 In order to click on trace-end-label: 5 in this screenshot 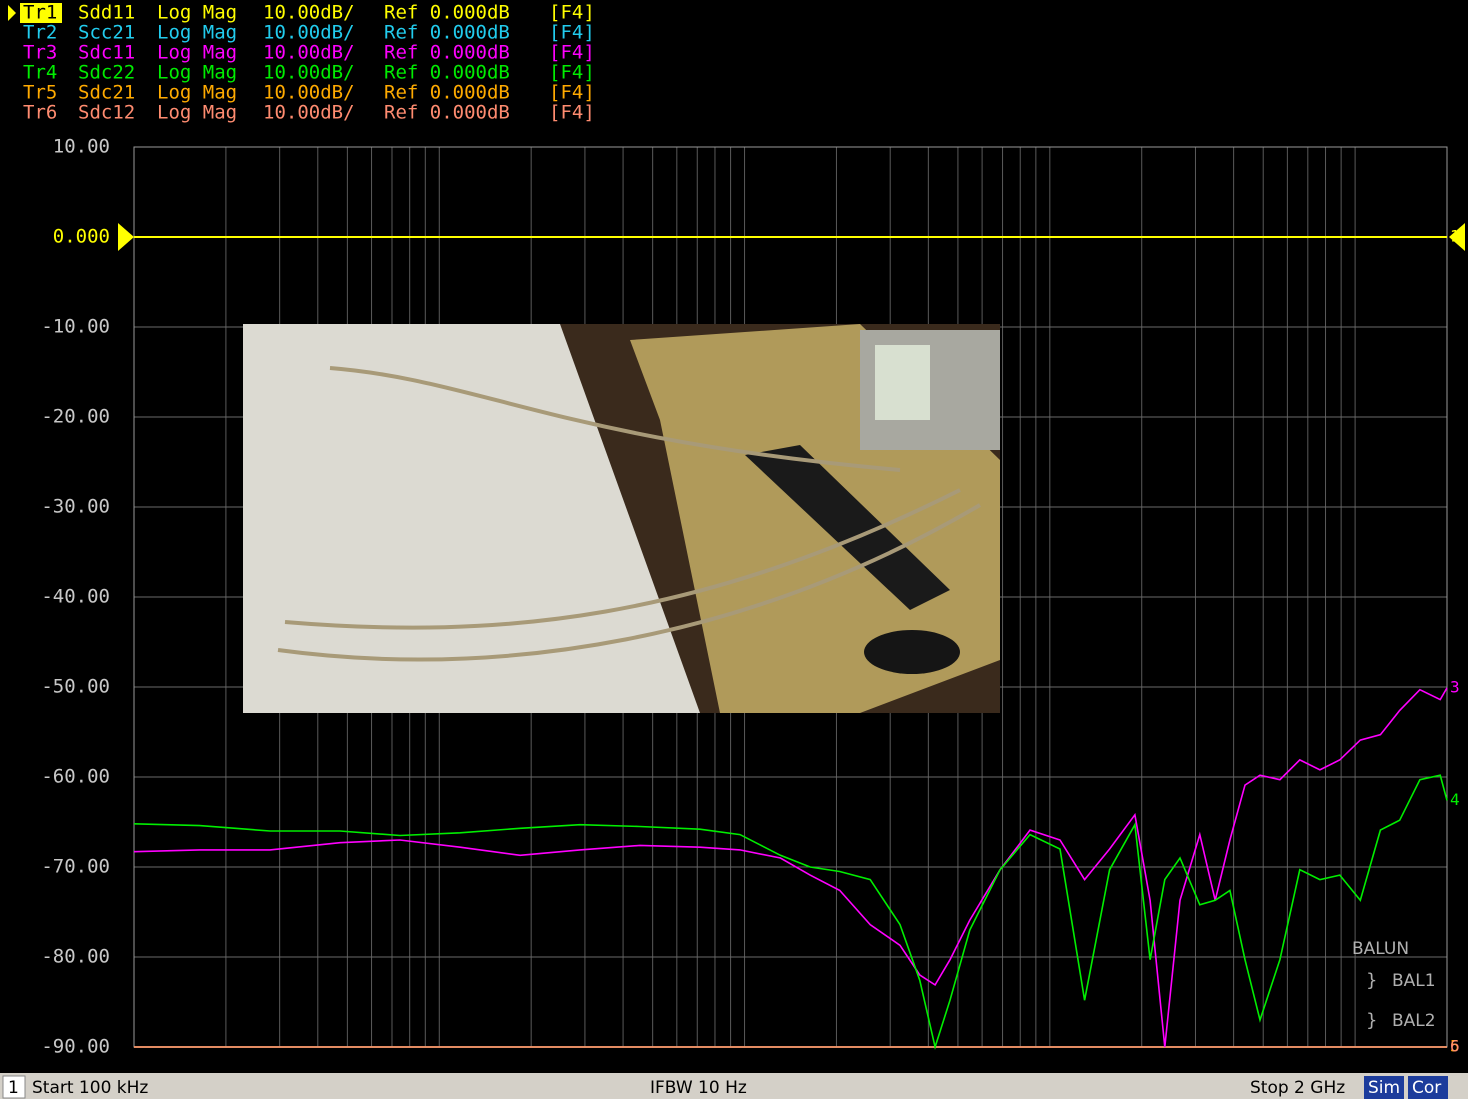, I will do `click(1455, 1046)`.